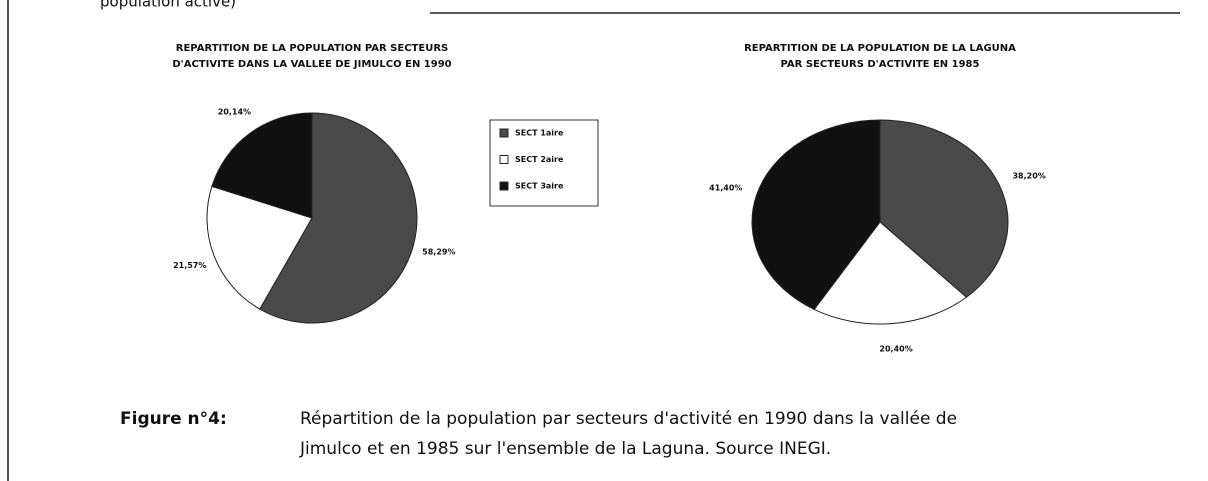  Describe the element at coordinates (438, 251) in the screenshot. I see `slice-label: 58,29%` at that location.